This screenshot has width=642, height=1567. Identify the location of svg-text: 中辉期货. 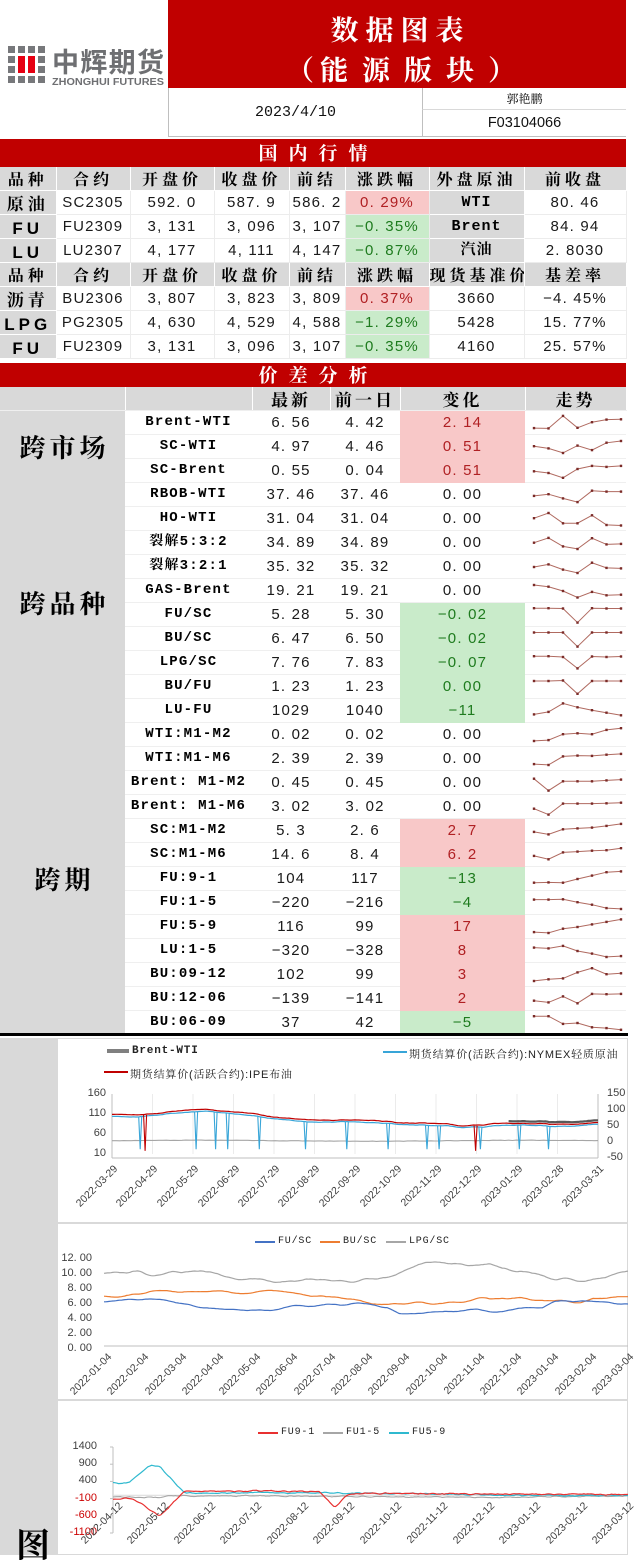
(108, 62).